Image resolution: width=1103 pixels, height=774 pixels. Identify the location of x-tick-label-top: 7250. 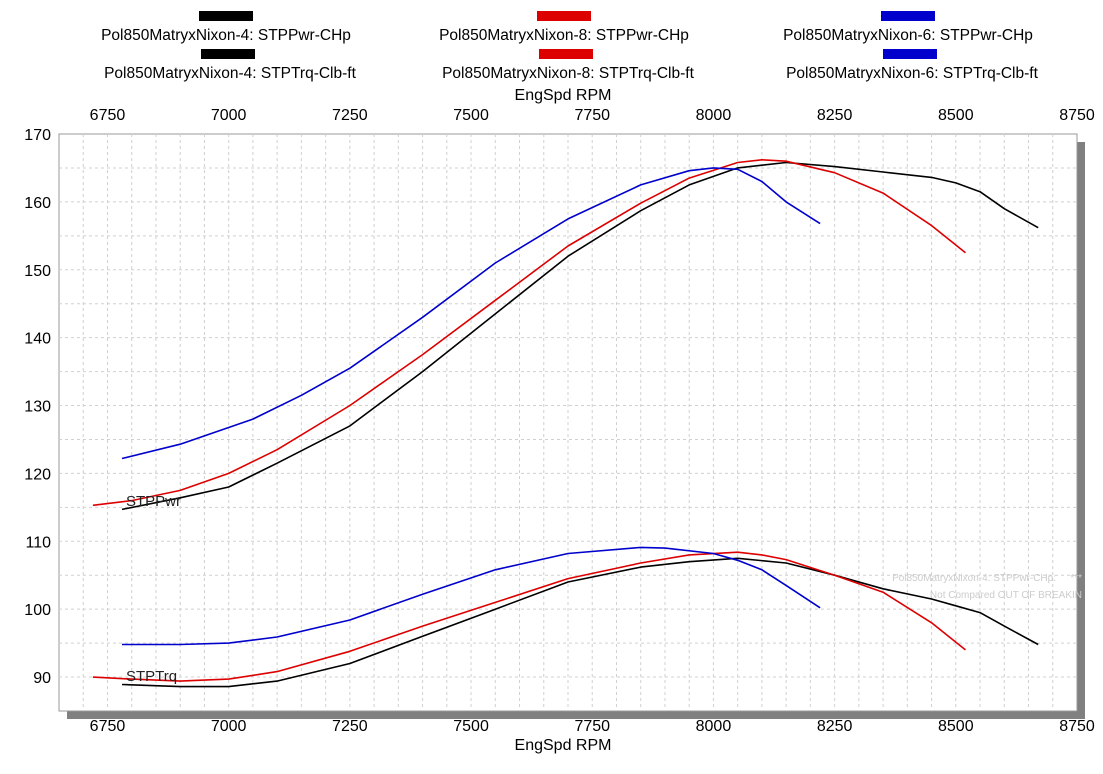
(350, 115).